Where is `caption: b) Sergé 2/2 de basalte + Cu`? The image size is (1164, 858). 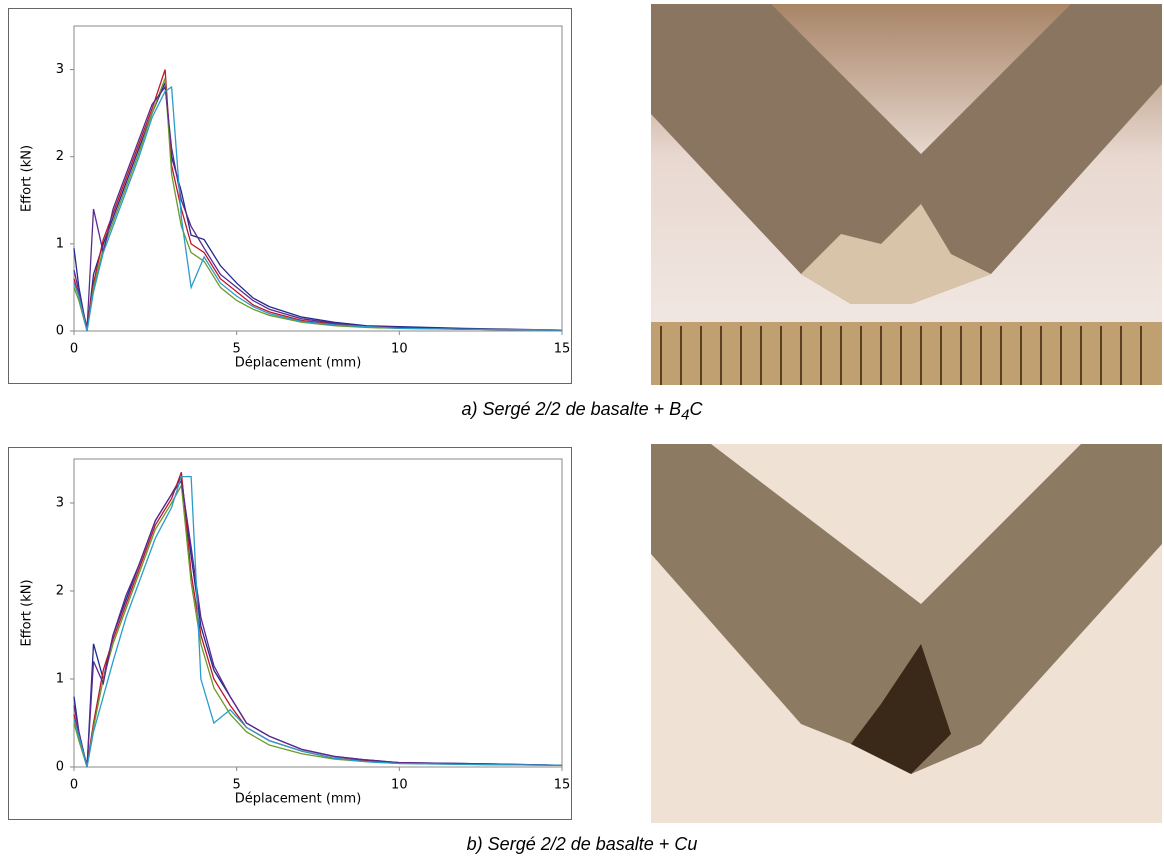 caption: b) Sergé 2/2 de basalte + Cu is located at coordinates (582, 844).